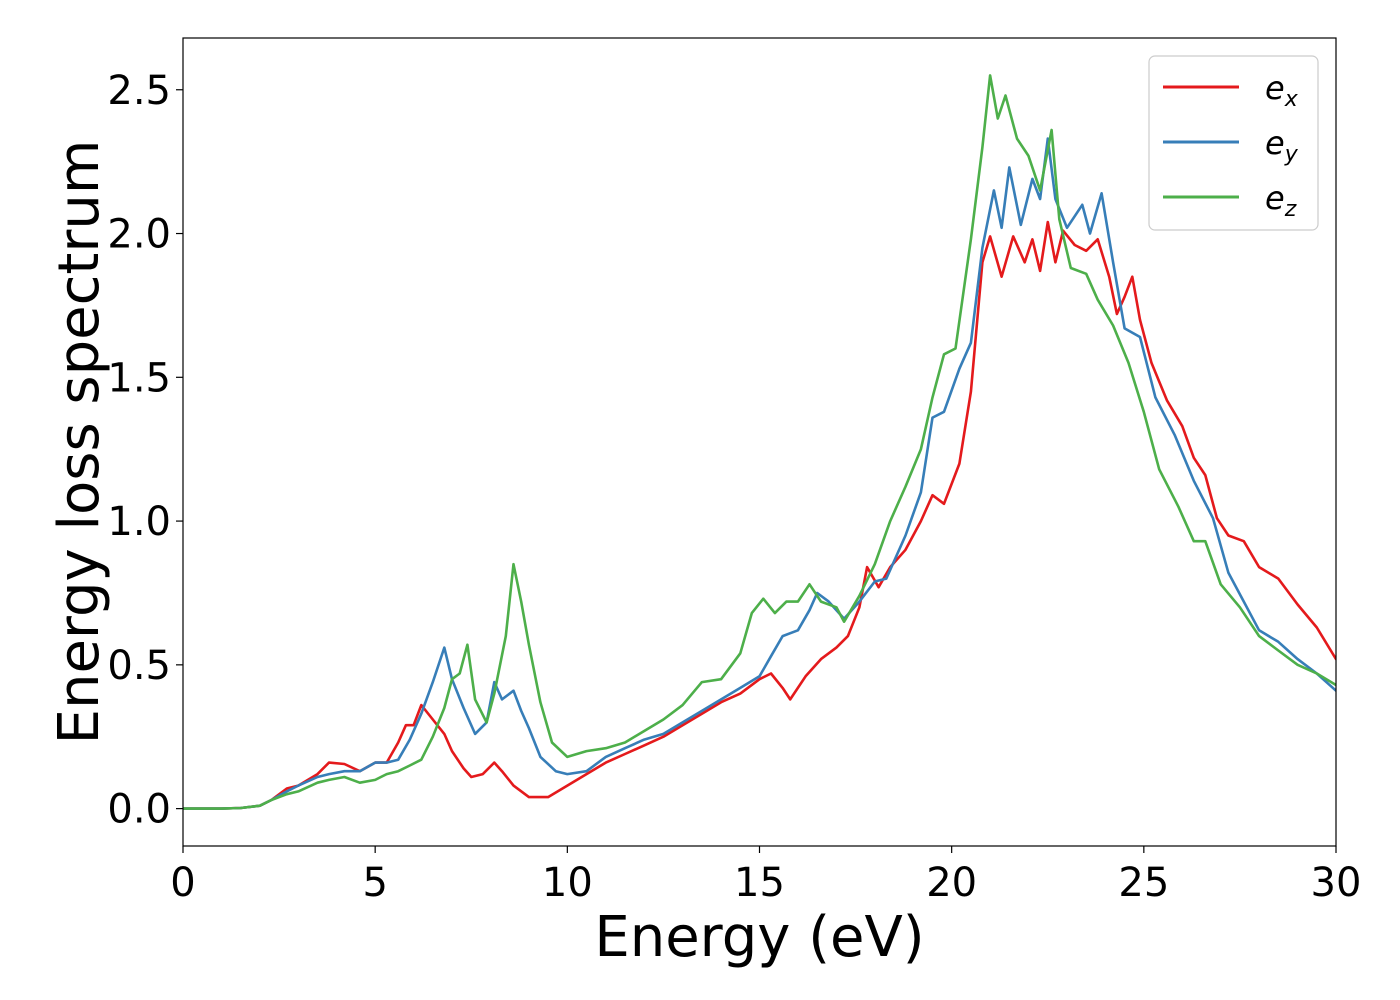 The width and height of the screenshot is (1400, 1000). I want to click on y-tick-label: 1.0, so click(139, 522).